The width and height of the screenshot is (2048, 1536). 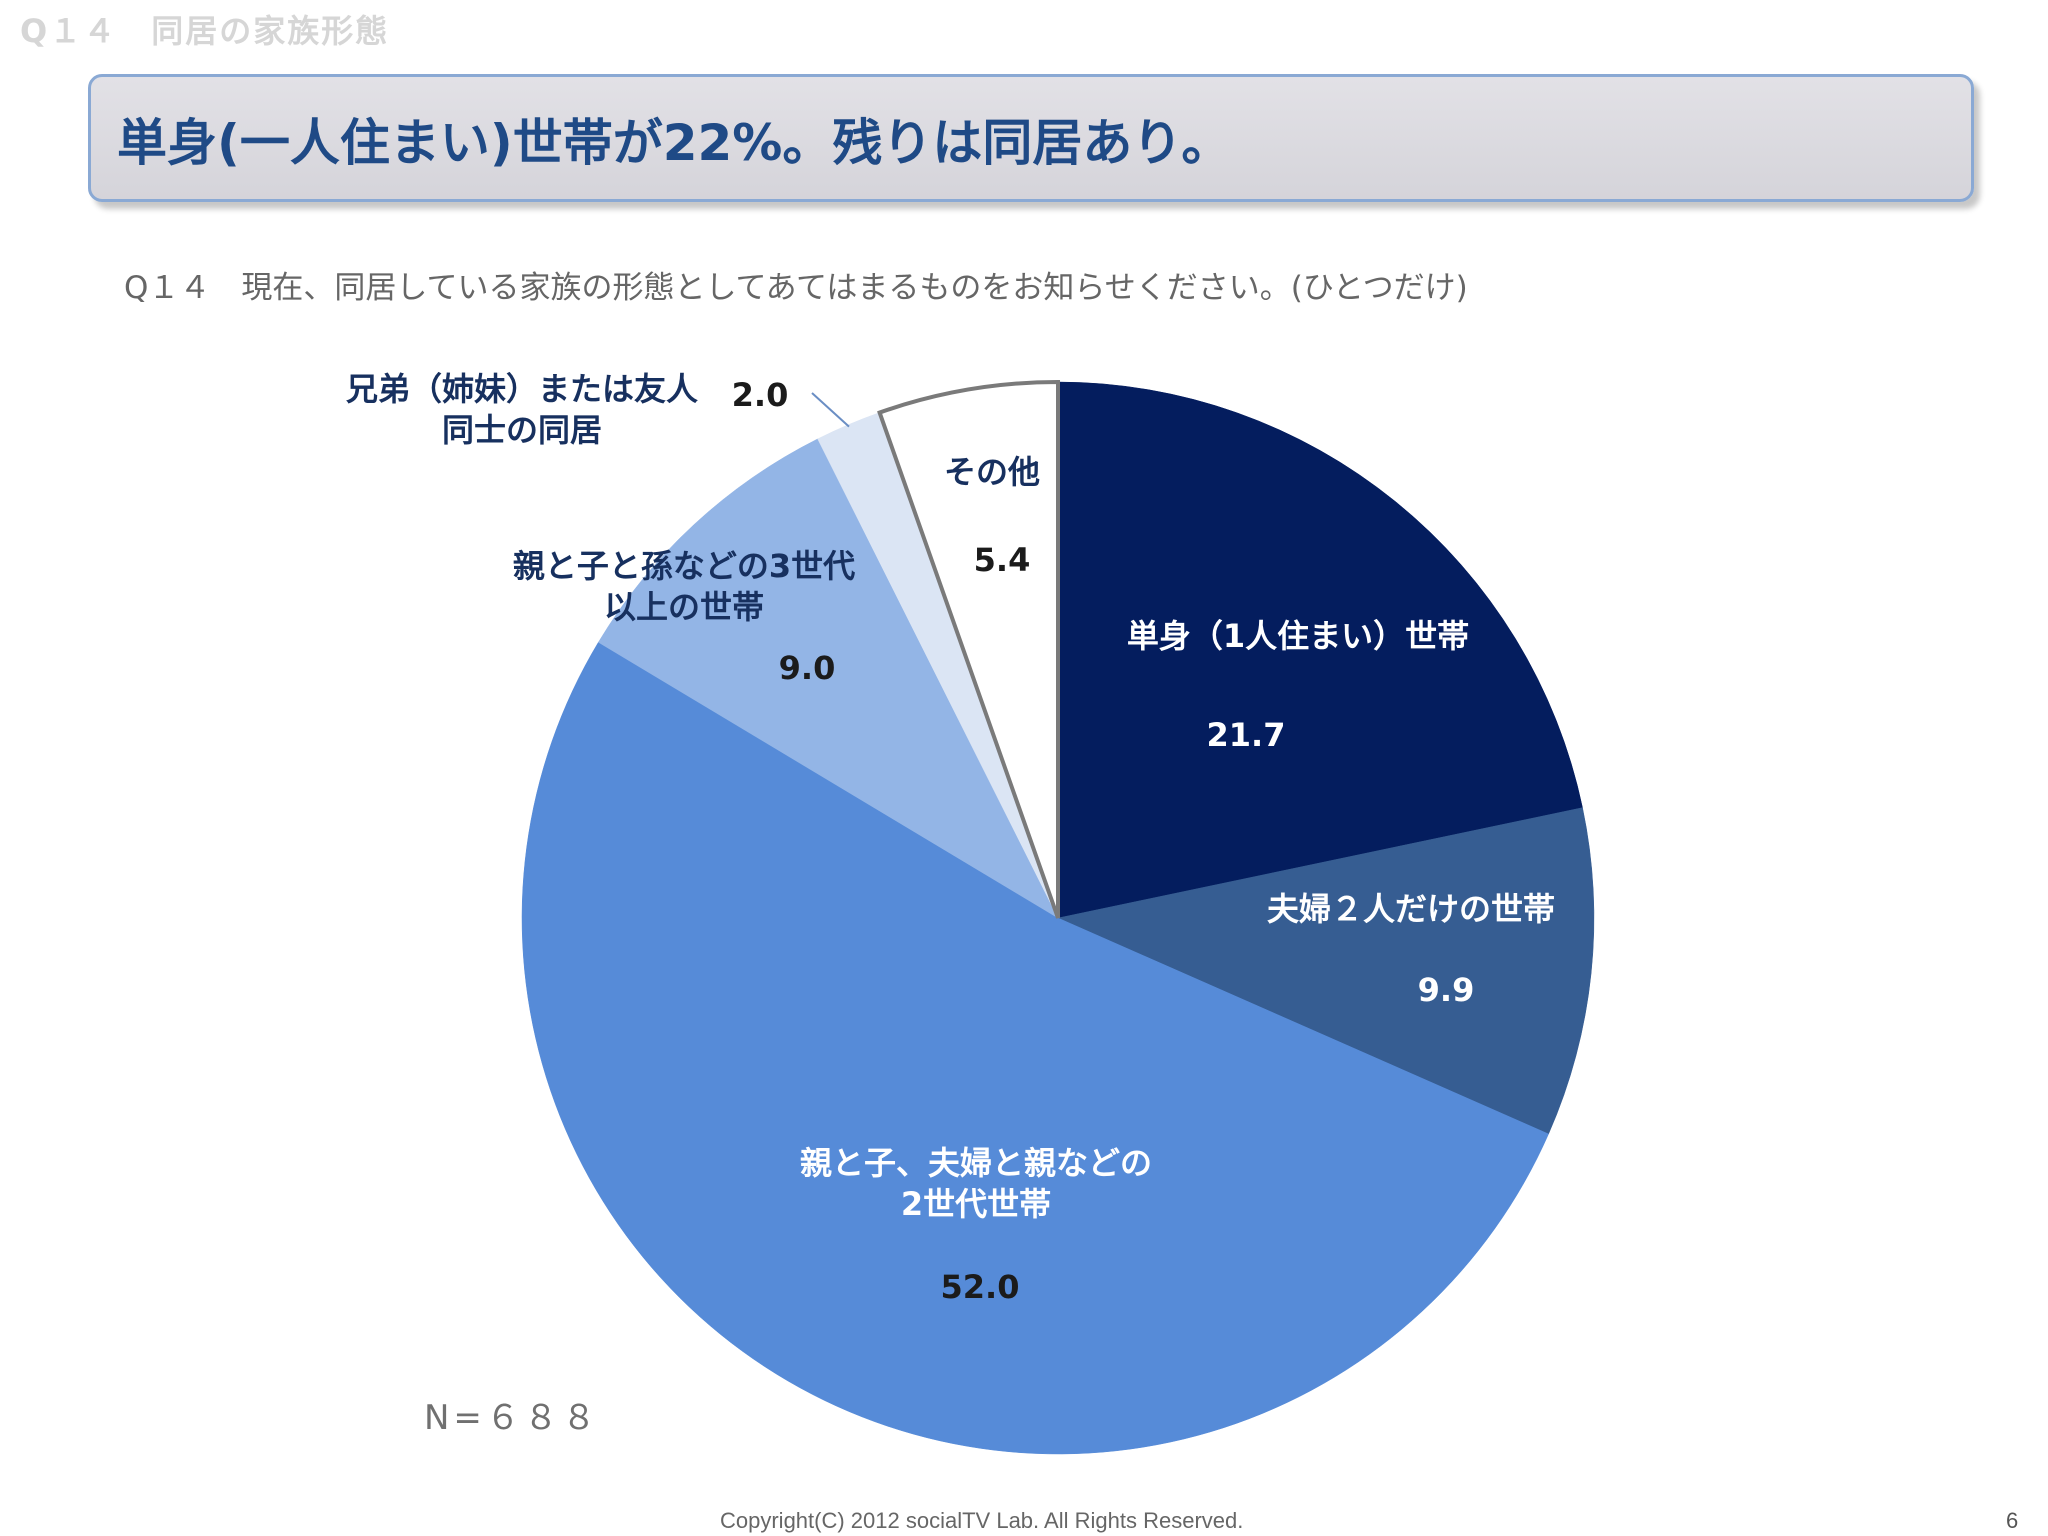 What do you see at coordinates (976, 1163) in the screenshot?
I see `slice-label-two-gen-line1: 親と子、夫婦と親などの` at bounding box center [976, 1163].